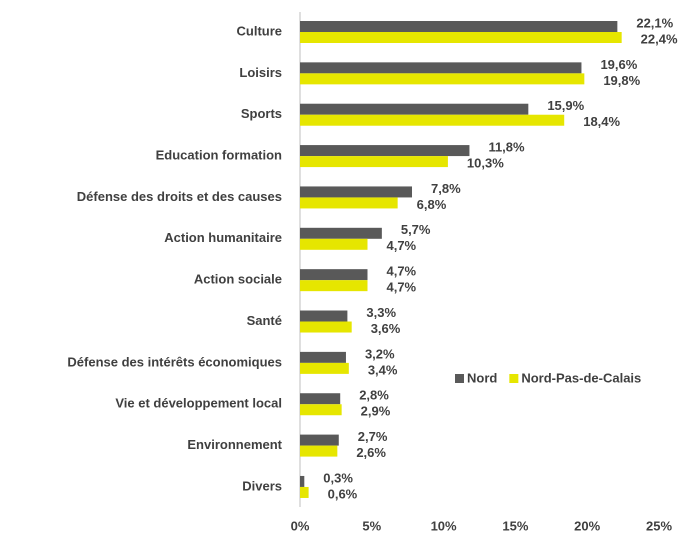  What do you see at coordinates (261, 113) in the screenshot?
I see `category-label: Sports` at bounding box center [261, 113].